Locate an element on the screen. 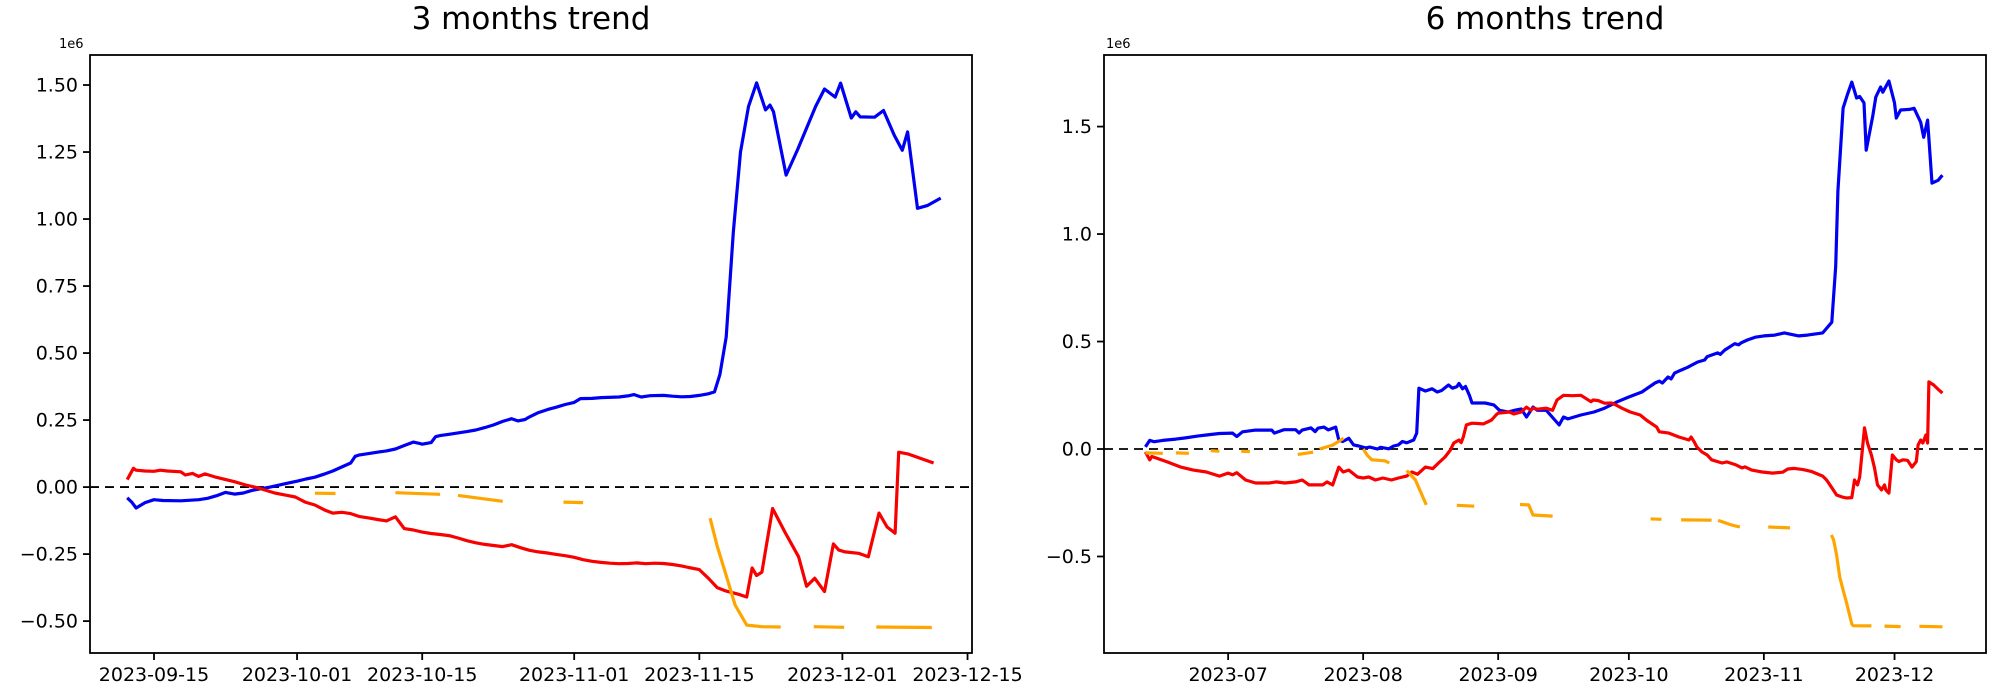 This screenshot has height=700, width=2000. x-tick-label: 2023-09 is located at coordinates (1497, 675).